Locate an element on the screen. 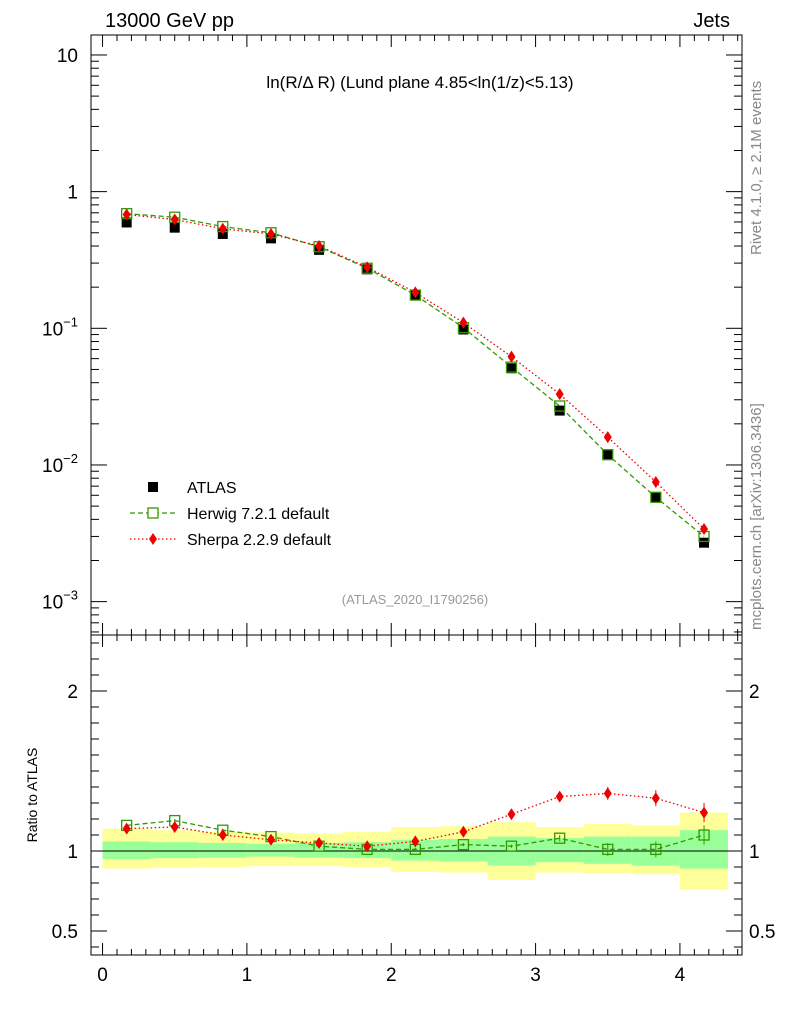 Image resolution: width=786 pixels, height=1024 pixels. y-tick-label: 10⁻³ is located at coordinates (60, 601).